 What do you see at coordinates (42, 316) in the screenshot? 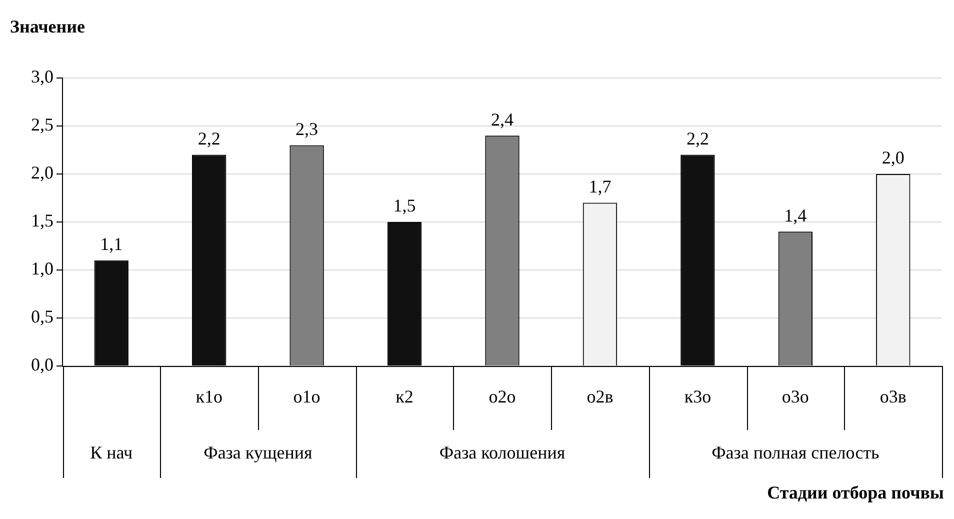
I see `y-tick-label: 0,5` at bounding box center [42, 316].